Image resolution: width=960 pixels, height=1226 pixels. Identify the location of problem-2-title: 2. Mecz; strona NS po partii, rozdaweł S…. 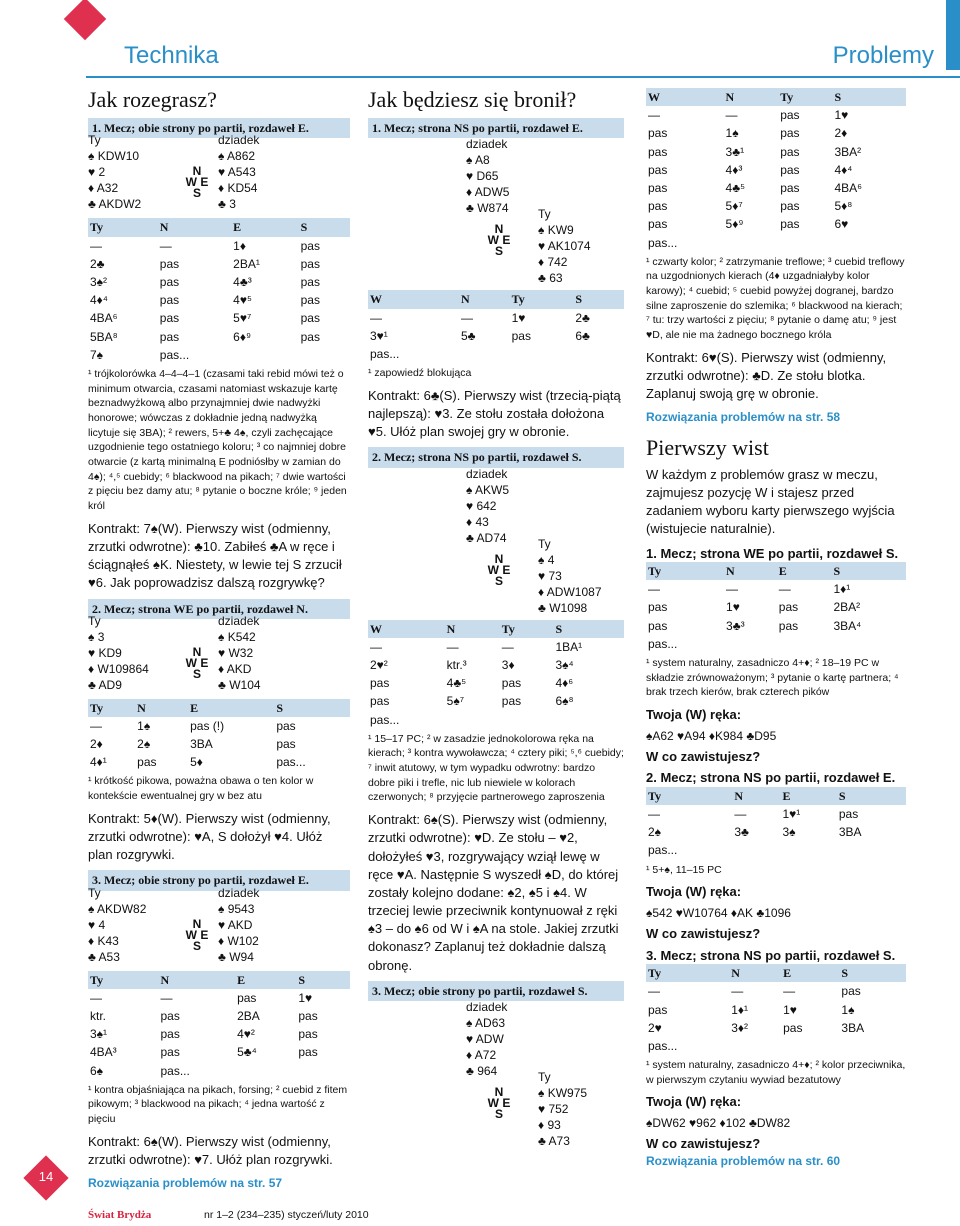
(496, 457).